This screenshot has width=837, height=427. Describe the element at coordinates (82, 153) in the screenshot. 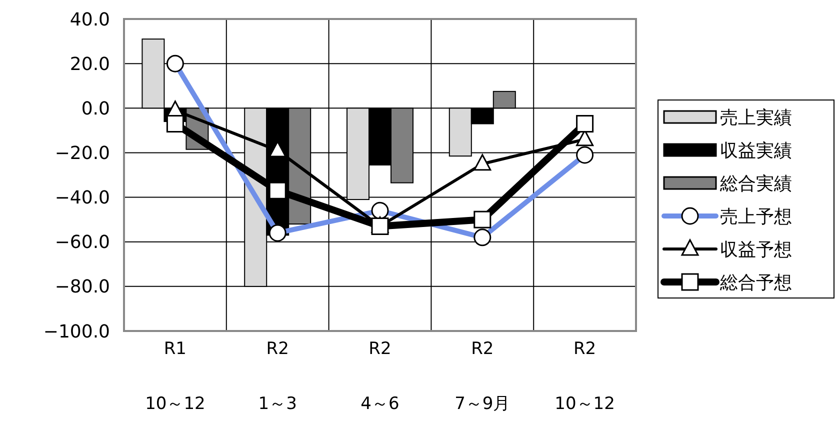

I see `y-tick-label: −20.0` at that location.